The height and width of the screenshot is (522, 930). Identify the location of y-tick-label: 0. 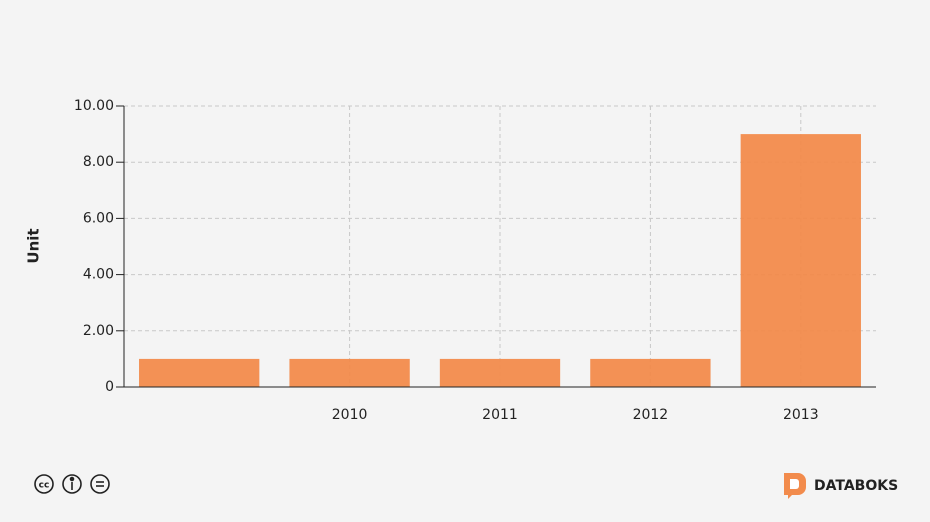
(109, 387).